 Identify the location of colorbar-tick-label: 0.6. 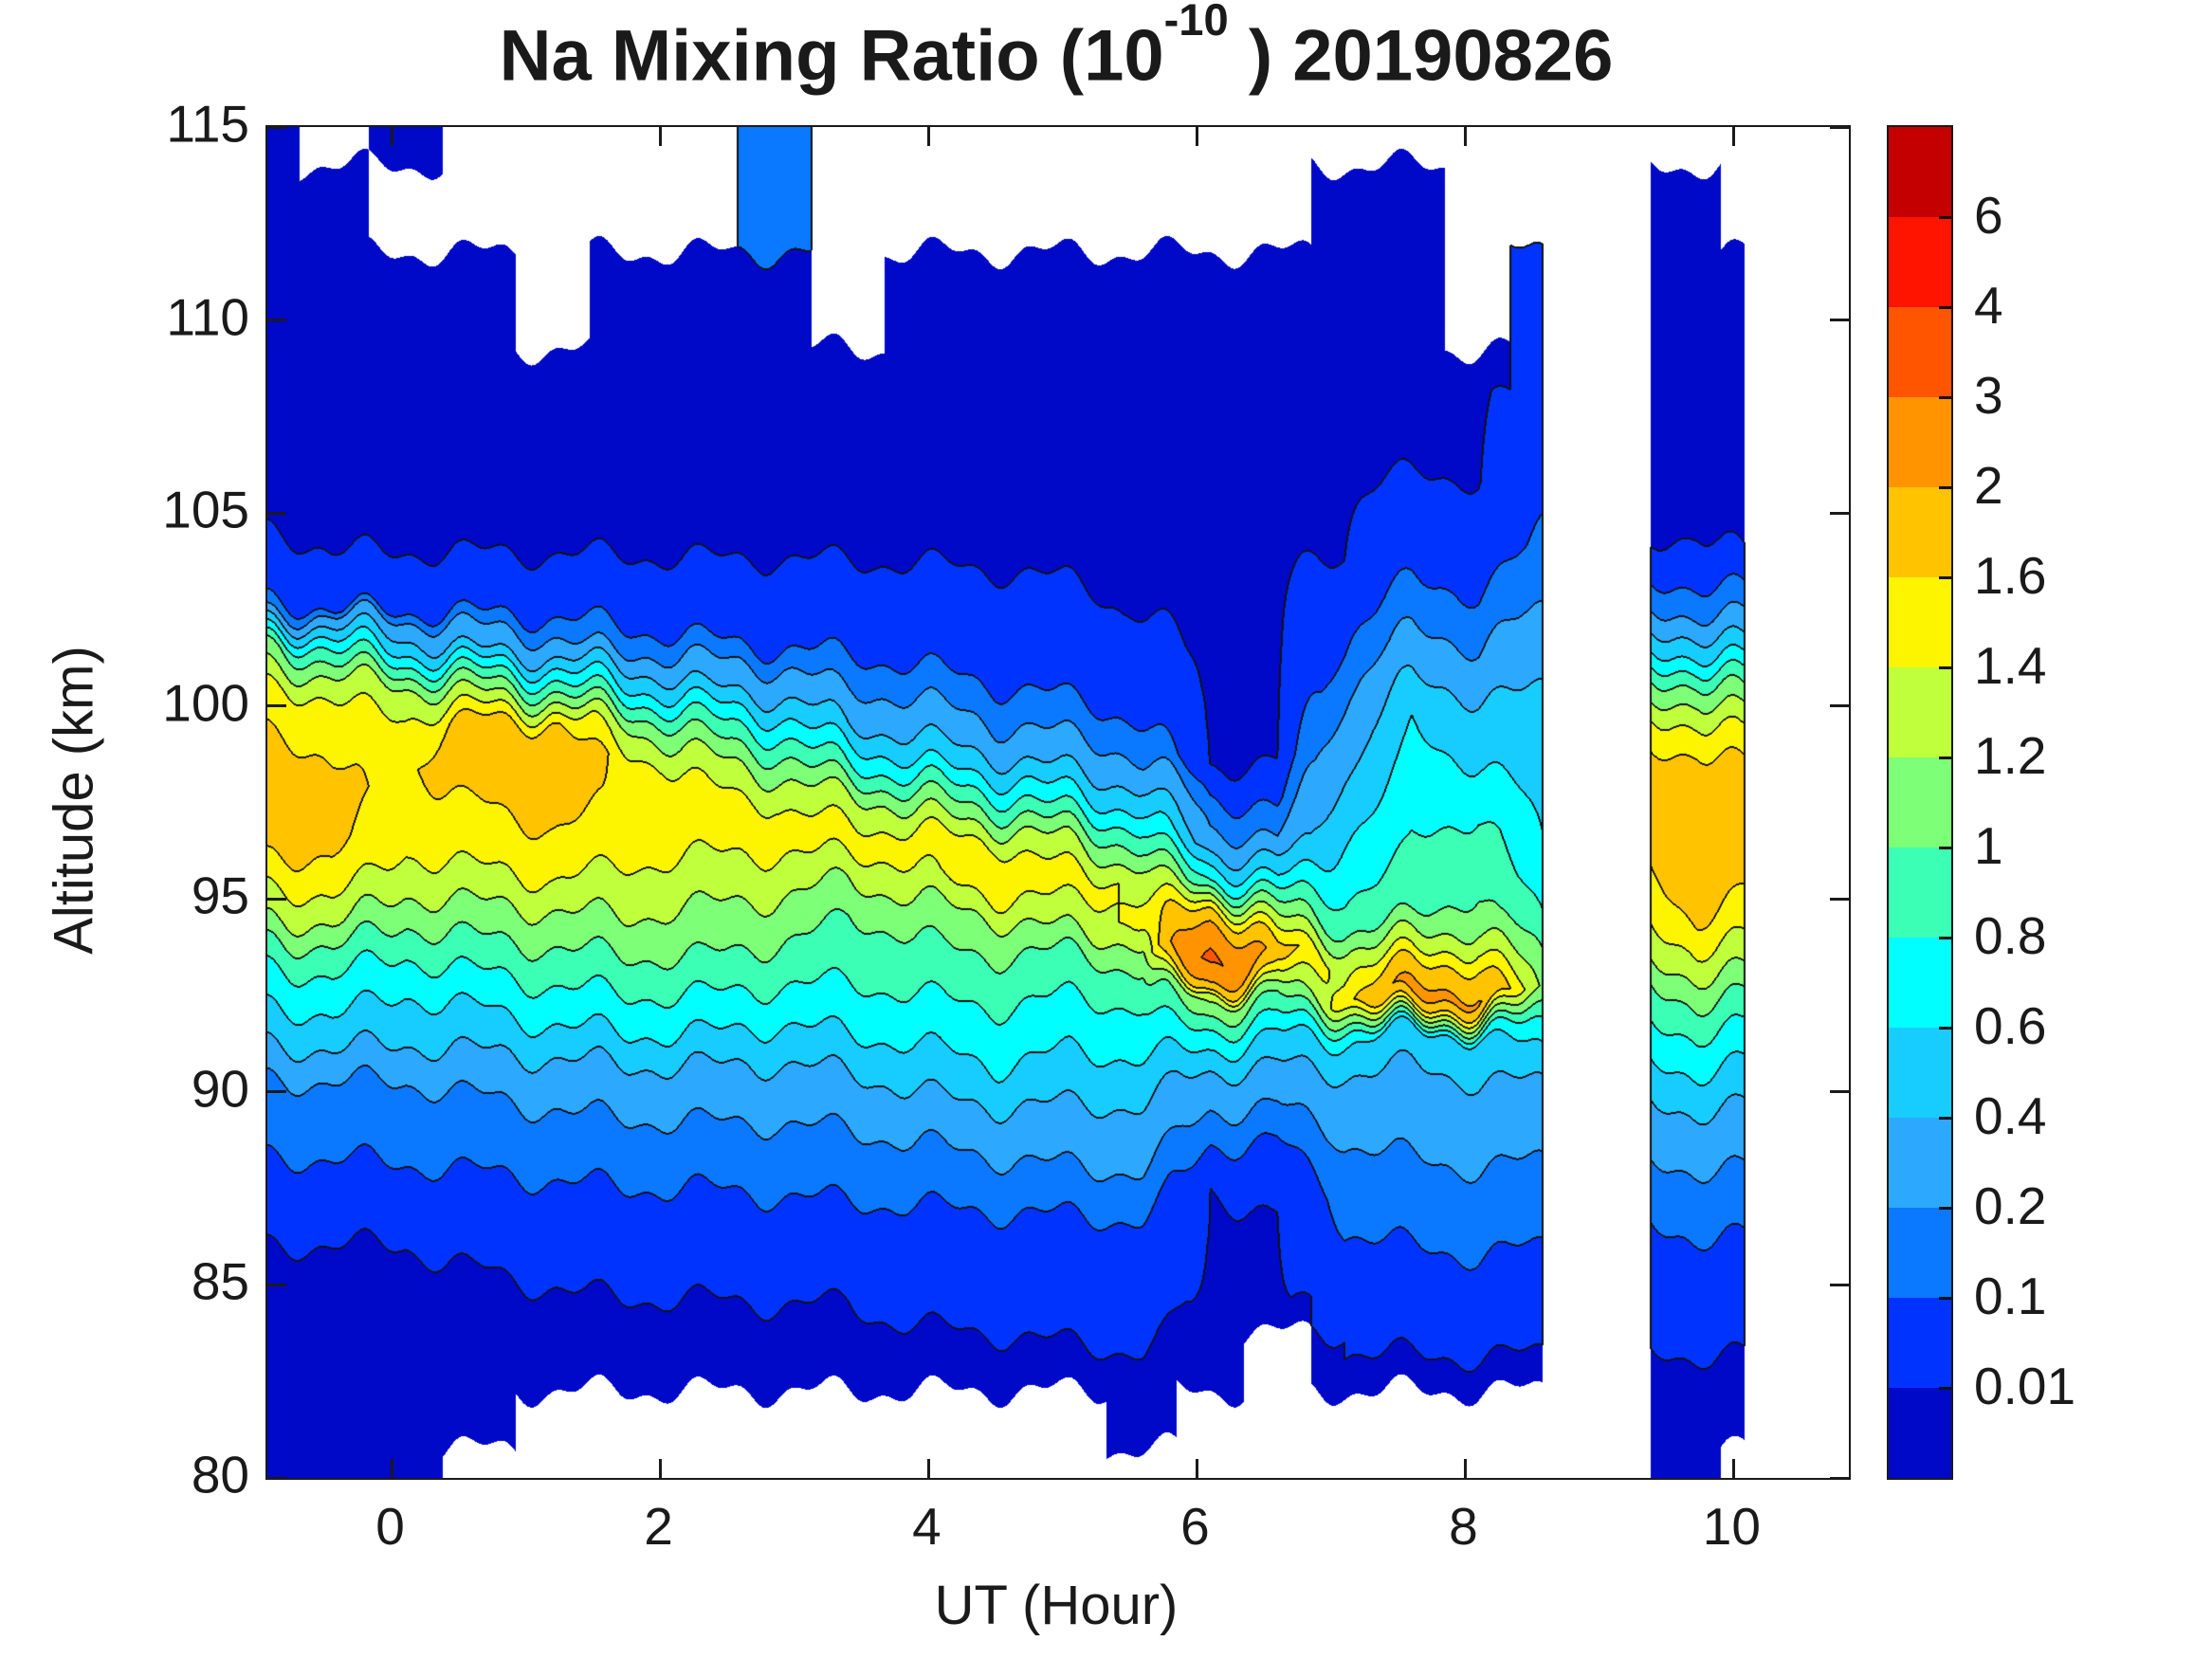
(2010, 1025).